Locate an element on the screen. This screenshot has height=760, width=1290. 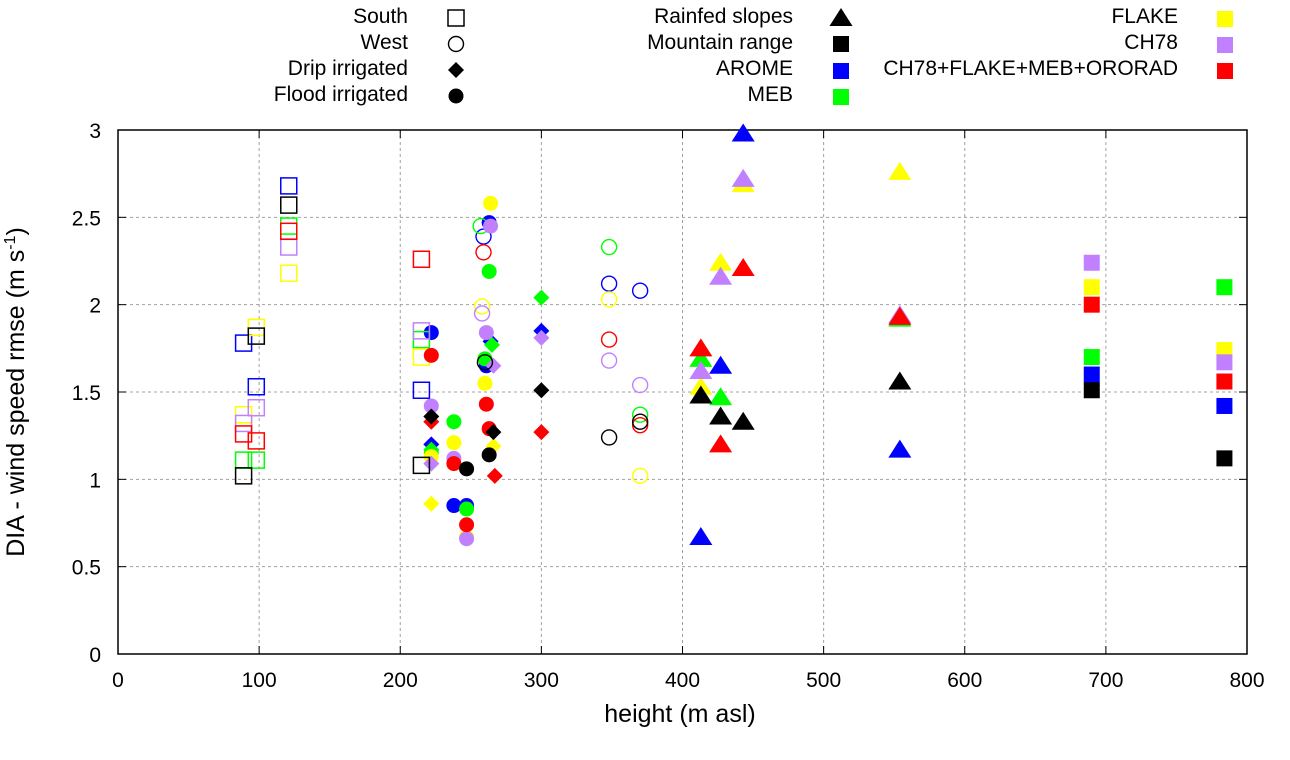
legend-label: Drip irrigated is located at coordinates (348, 68).